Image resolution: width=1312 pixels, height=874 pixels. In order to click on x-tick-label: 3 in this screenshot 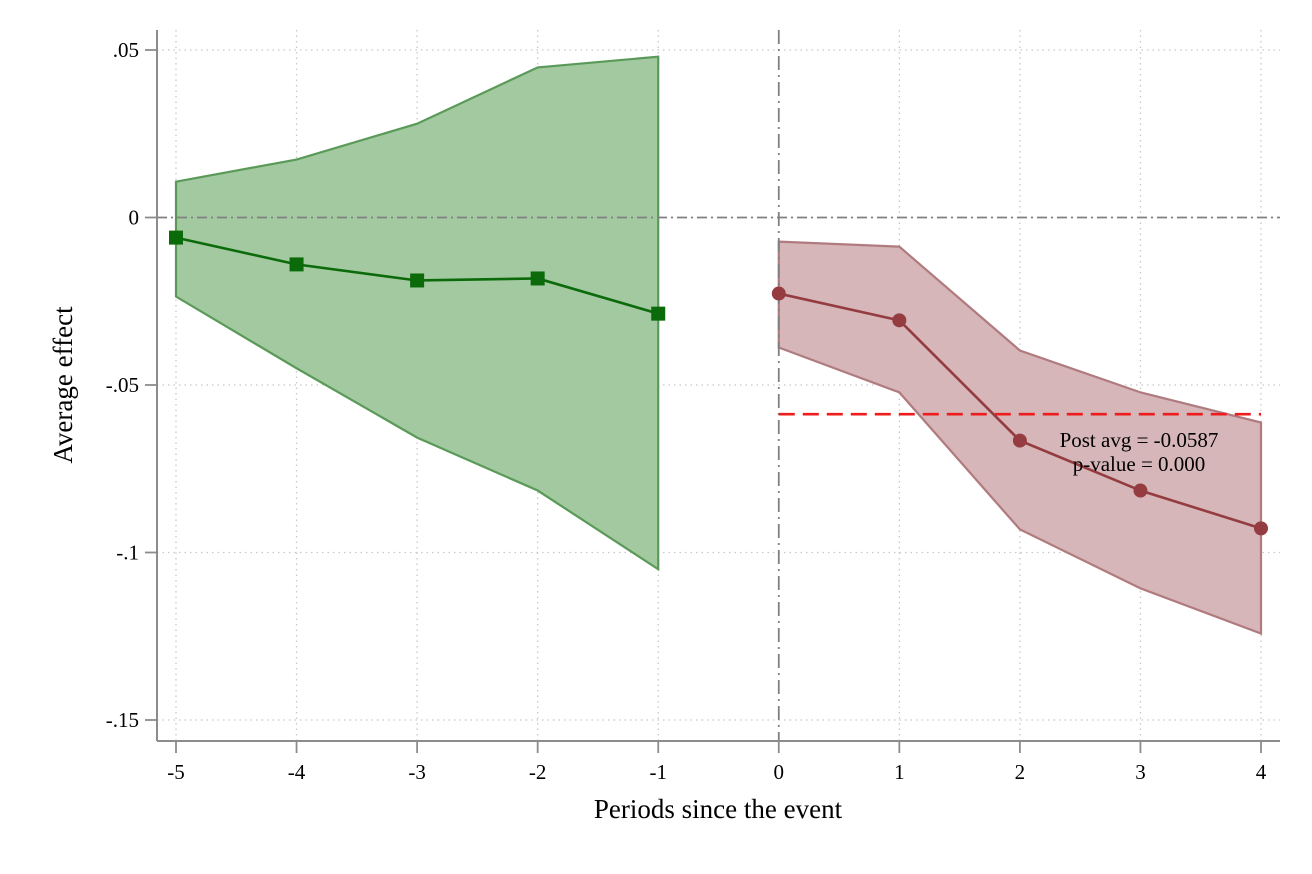, I will do `click(1140, 772)`.